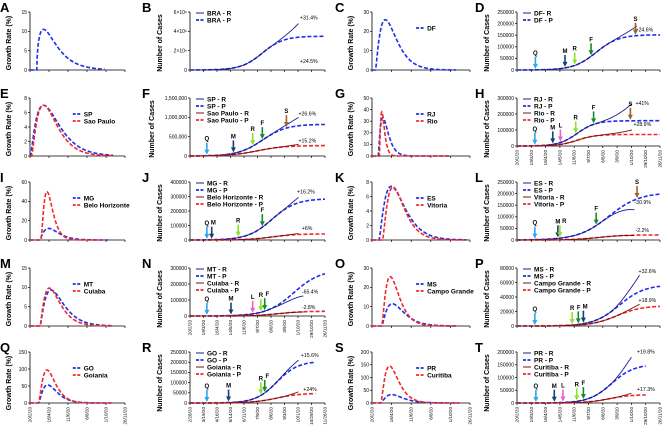 This screenshot has height=433, width=668. Describe the element at coordinates (207, 306) in the screenshot. I see `intervention-arrow-q: Q` at that location.